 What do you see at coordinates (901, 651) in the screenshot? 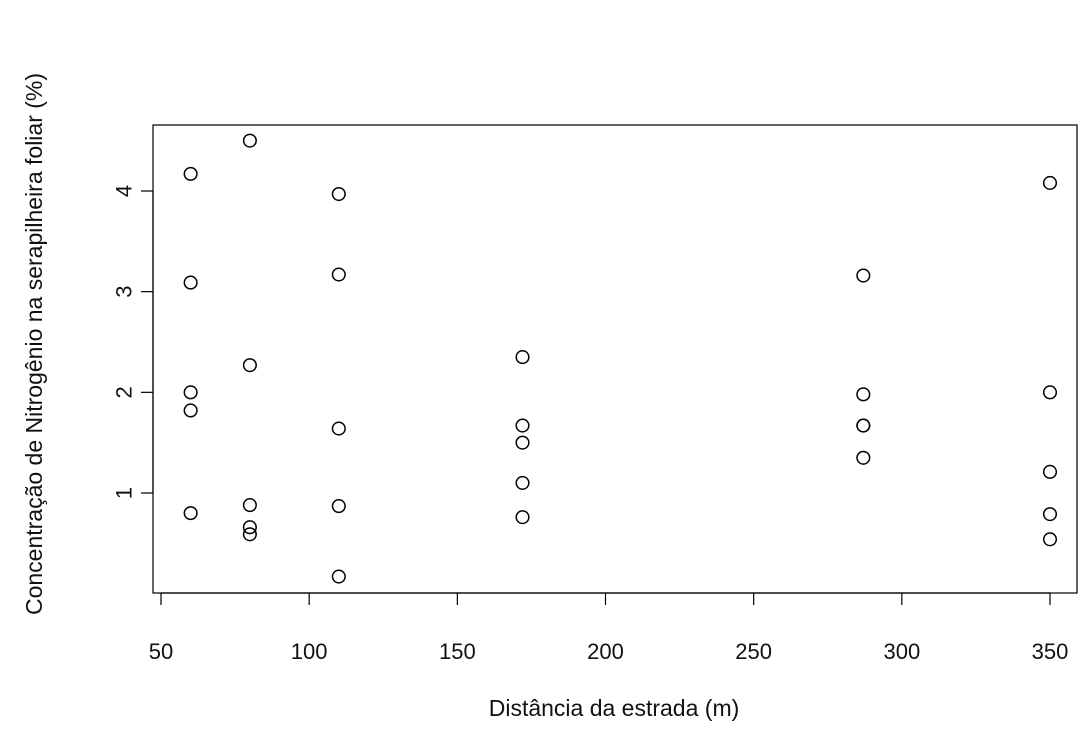
I see `x-tick-label: 300` at bounding box center [901, 651].